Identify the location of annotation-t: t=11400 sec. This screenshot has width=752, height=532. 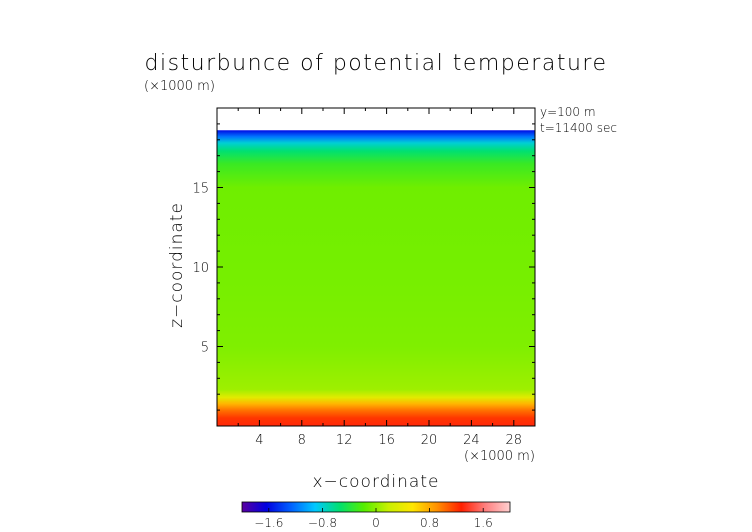
(578, 128).